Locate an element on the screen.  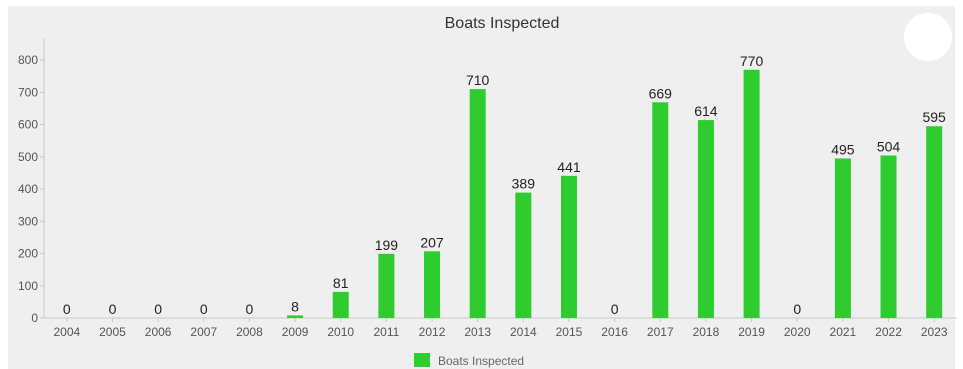
x-tick-label: 2005 is located at coordinates (112, 332).